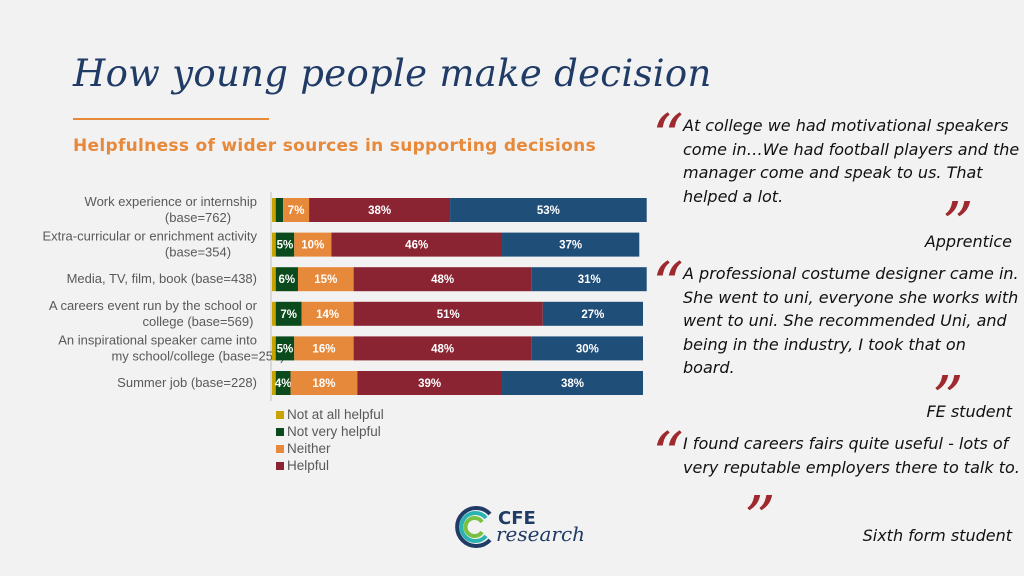 The width and height of the screenshot is (1024, 576). I want to click on legend-item-helpful: Helpful, so click(330, 465).